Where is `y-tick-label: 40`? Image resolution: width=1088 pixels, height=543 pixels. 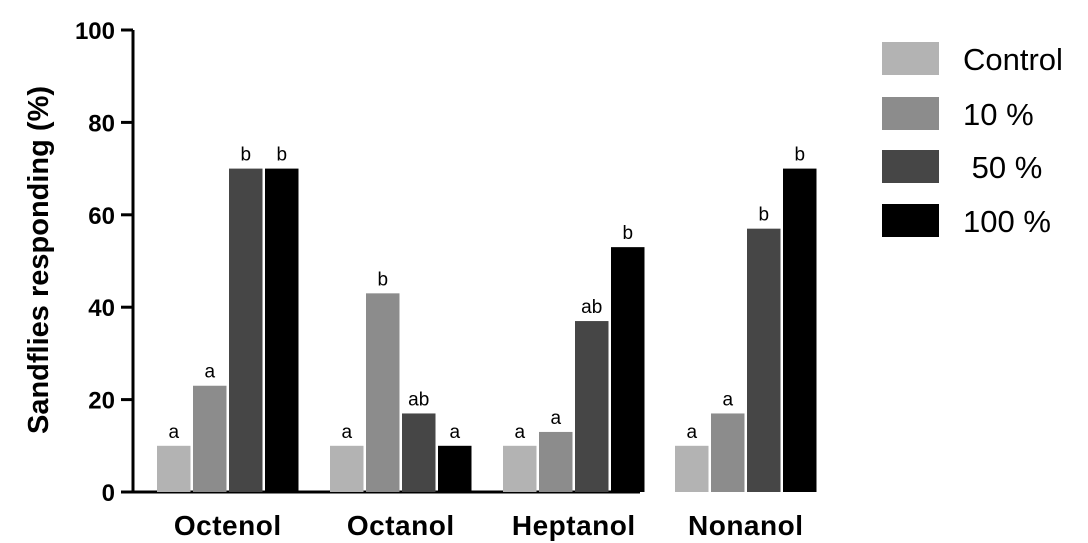 y-tick-label: 40 is located at coordinates (101, 308).